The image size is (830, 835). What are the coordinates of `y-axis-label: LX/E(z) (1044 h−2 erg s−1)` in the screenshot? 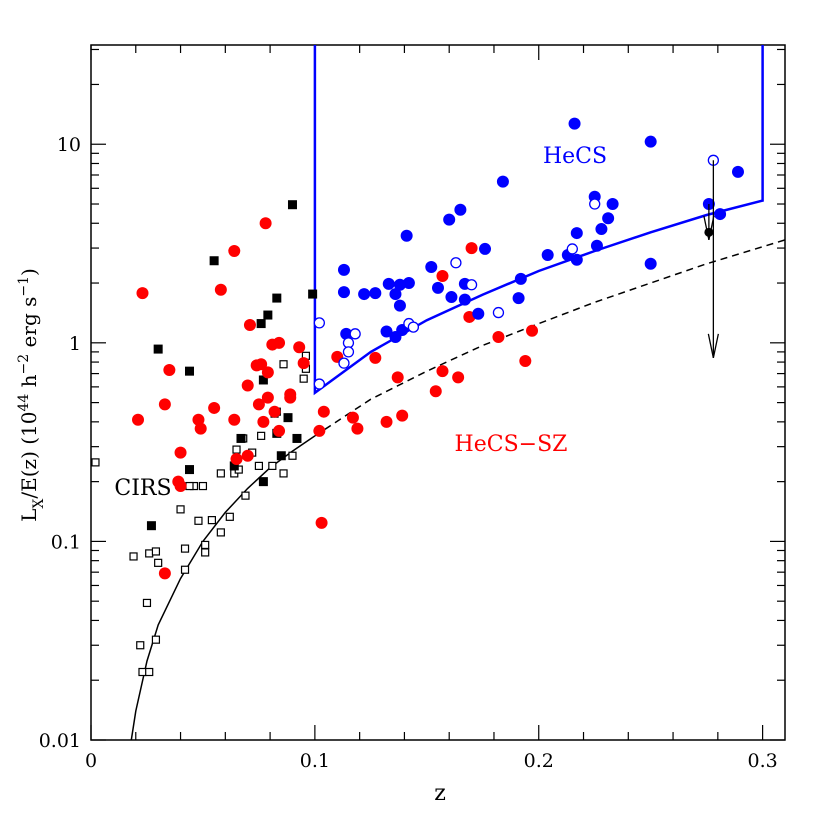 It's located at (31, 395).